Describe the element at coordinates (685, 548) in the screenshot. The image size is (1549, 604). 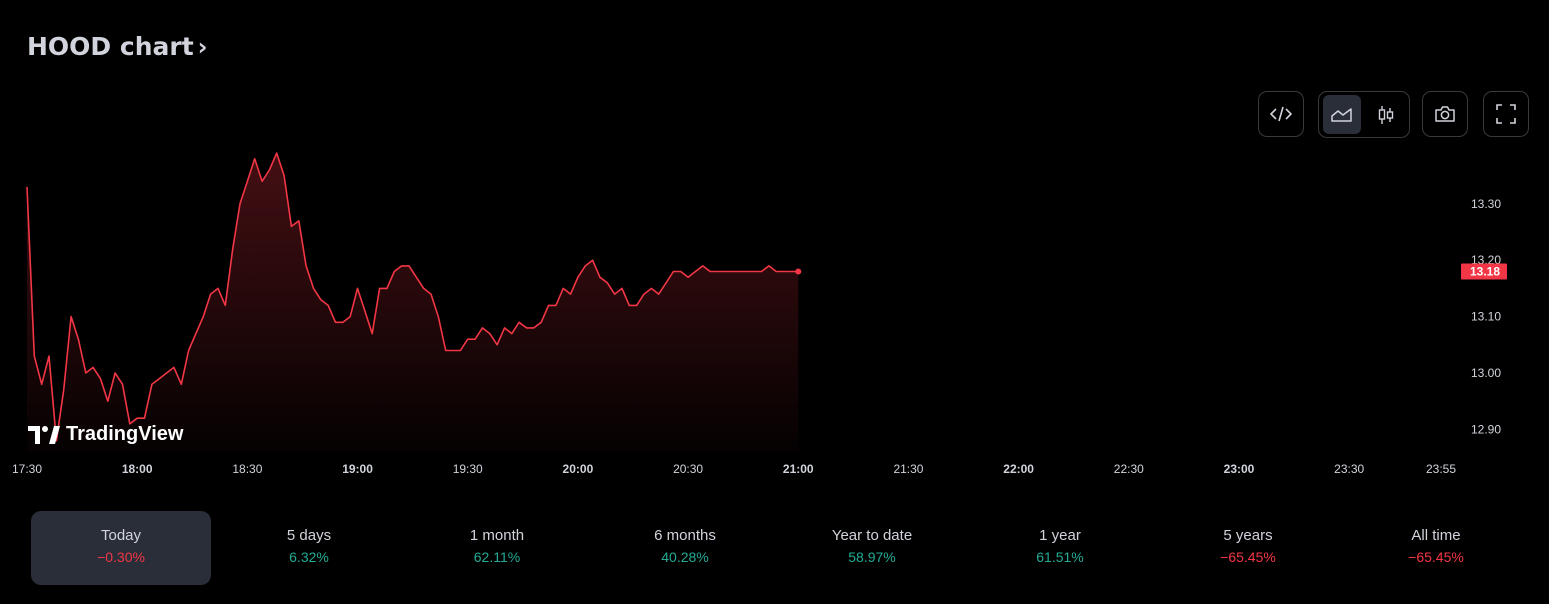
I see `period-tab: 6 months 40.28%` at that location.